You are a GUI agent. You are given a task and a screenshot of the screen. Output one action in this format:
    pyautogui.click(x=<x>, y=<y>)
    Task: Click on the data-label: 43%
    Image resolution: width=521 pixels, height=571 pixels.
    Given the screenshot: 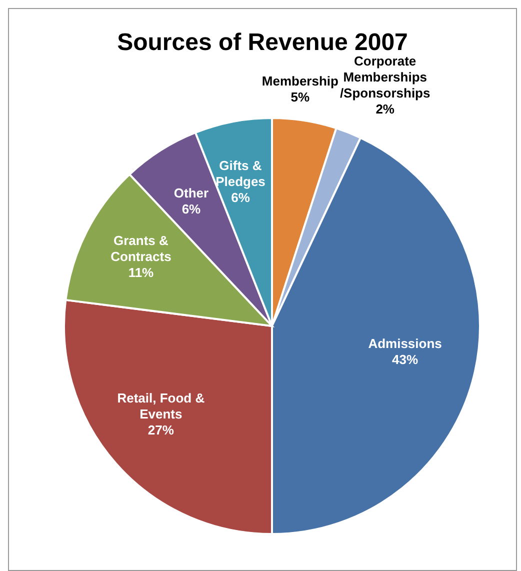 What is the action you would take?
    pyautogui.click(x=405, y=359)
    